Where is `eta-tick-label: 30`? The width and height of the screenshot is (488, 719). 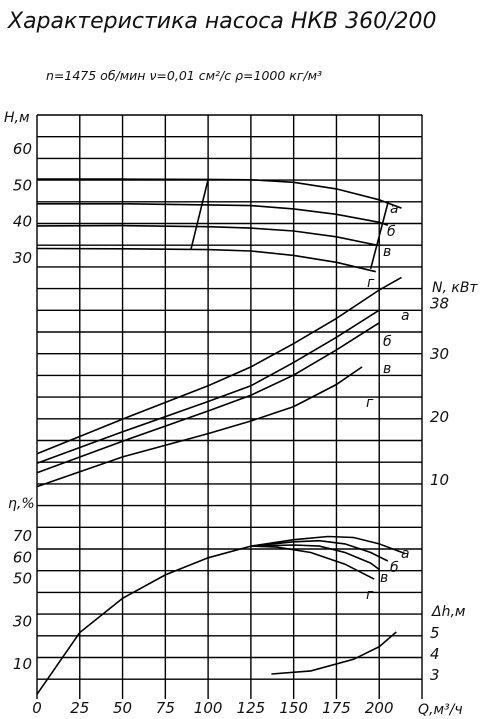
eta-tick-label: 30 is located at coordinates (22, 621).